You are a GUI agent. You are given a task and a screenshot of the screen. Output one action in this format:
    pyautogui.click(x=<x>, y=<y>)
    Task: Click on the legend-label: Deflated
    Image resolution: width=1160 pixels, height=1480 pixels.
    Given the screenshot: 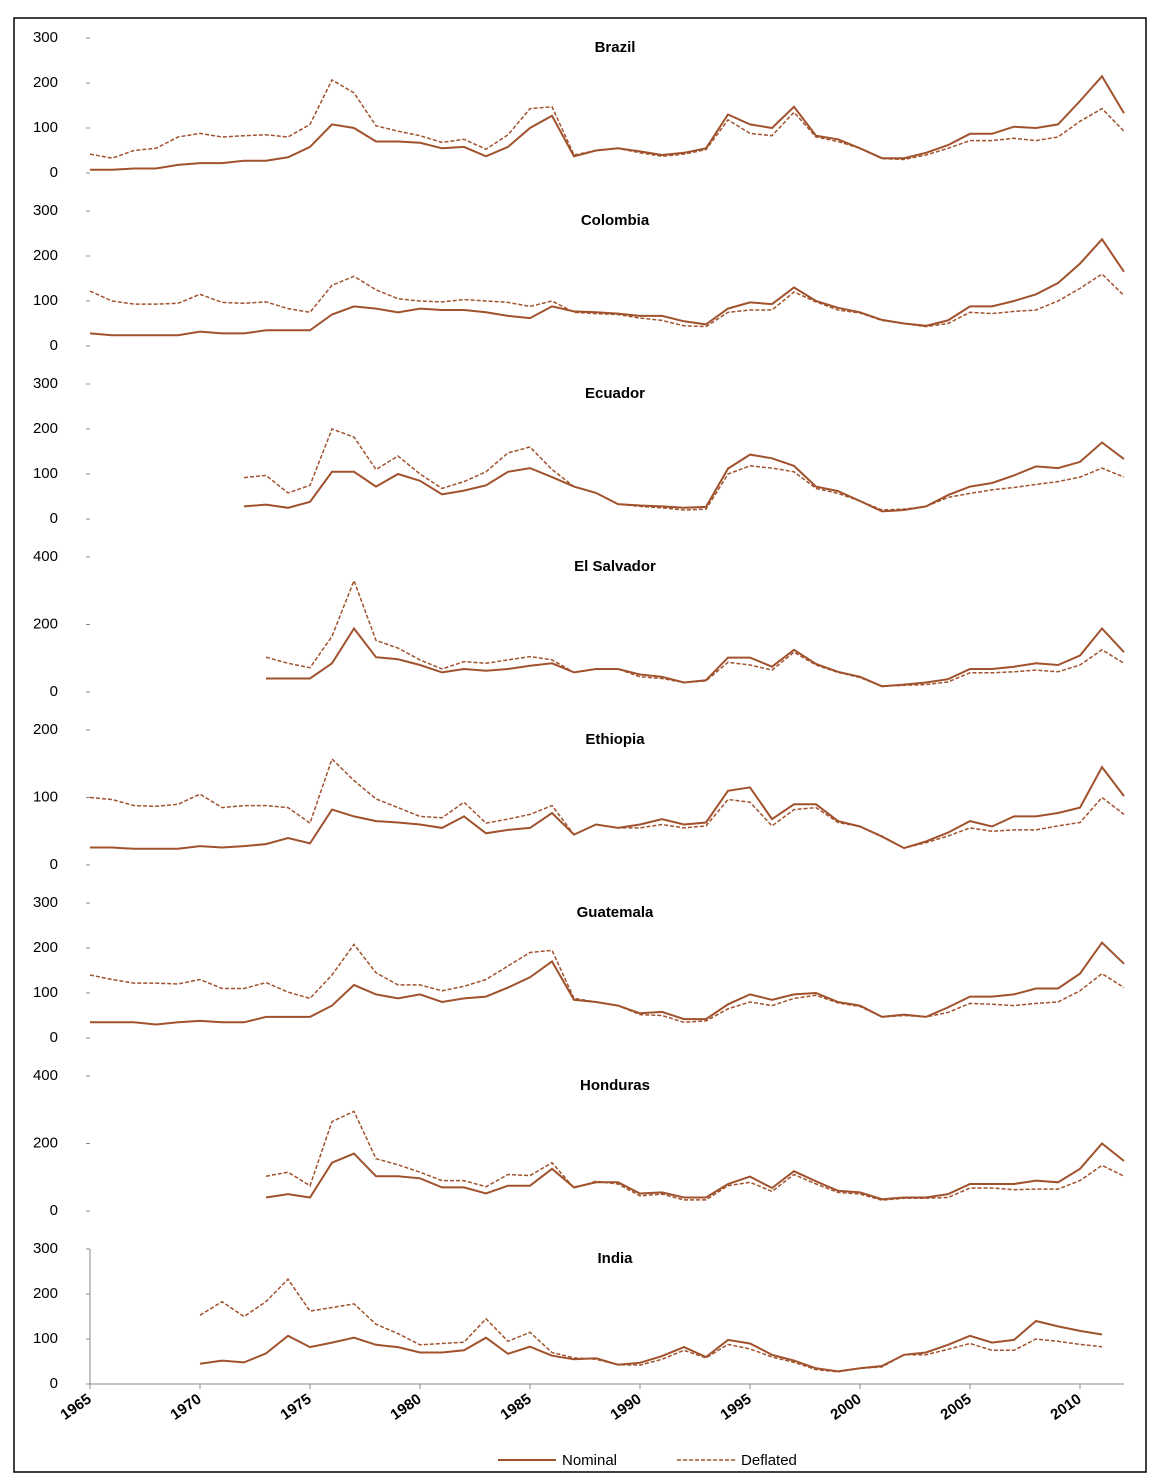 What is the action you would take?
    pyautogui.click(x=769, y=1460)
    